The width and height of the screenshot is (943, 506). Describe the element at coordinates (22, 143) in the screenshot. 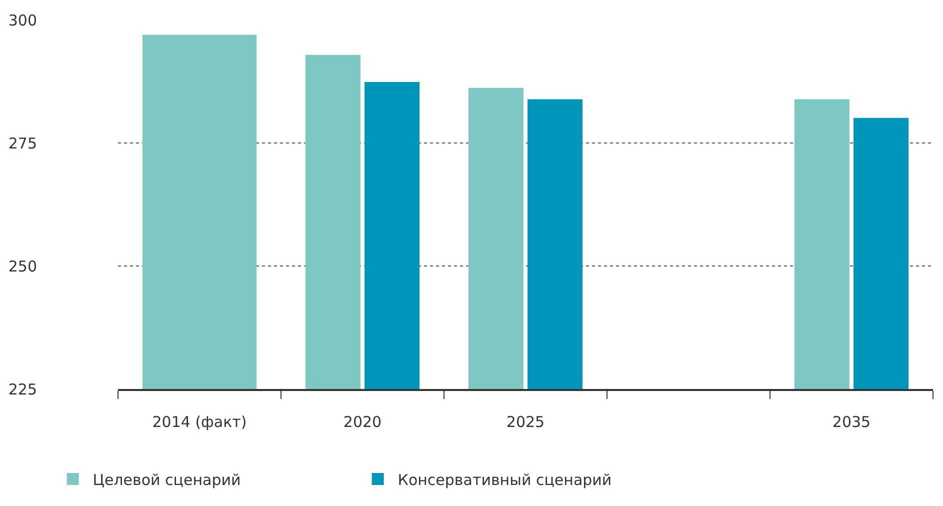

I see `y-tick-label: 275` at that location.